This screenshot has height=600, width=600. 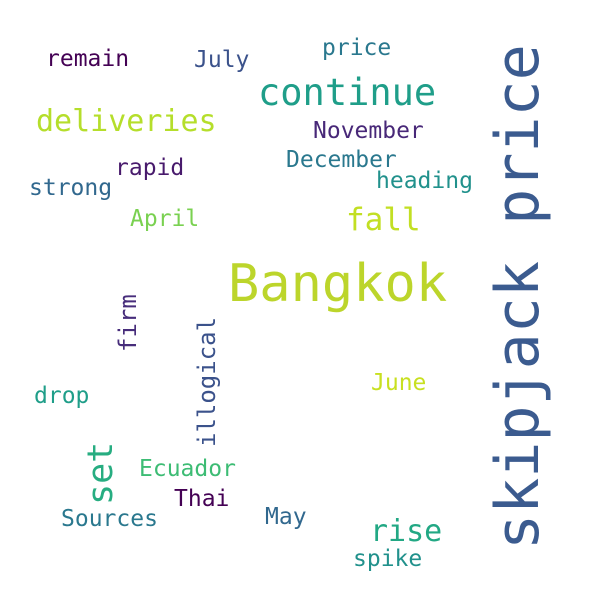 What do you see at coordinates (101, 473) in the screenshot?
I see `word-set: set` at bounding box center [101, 473].